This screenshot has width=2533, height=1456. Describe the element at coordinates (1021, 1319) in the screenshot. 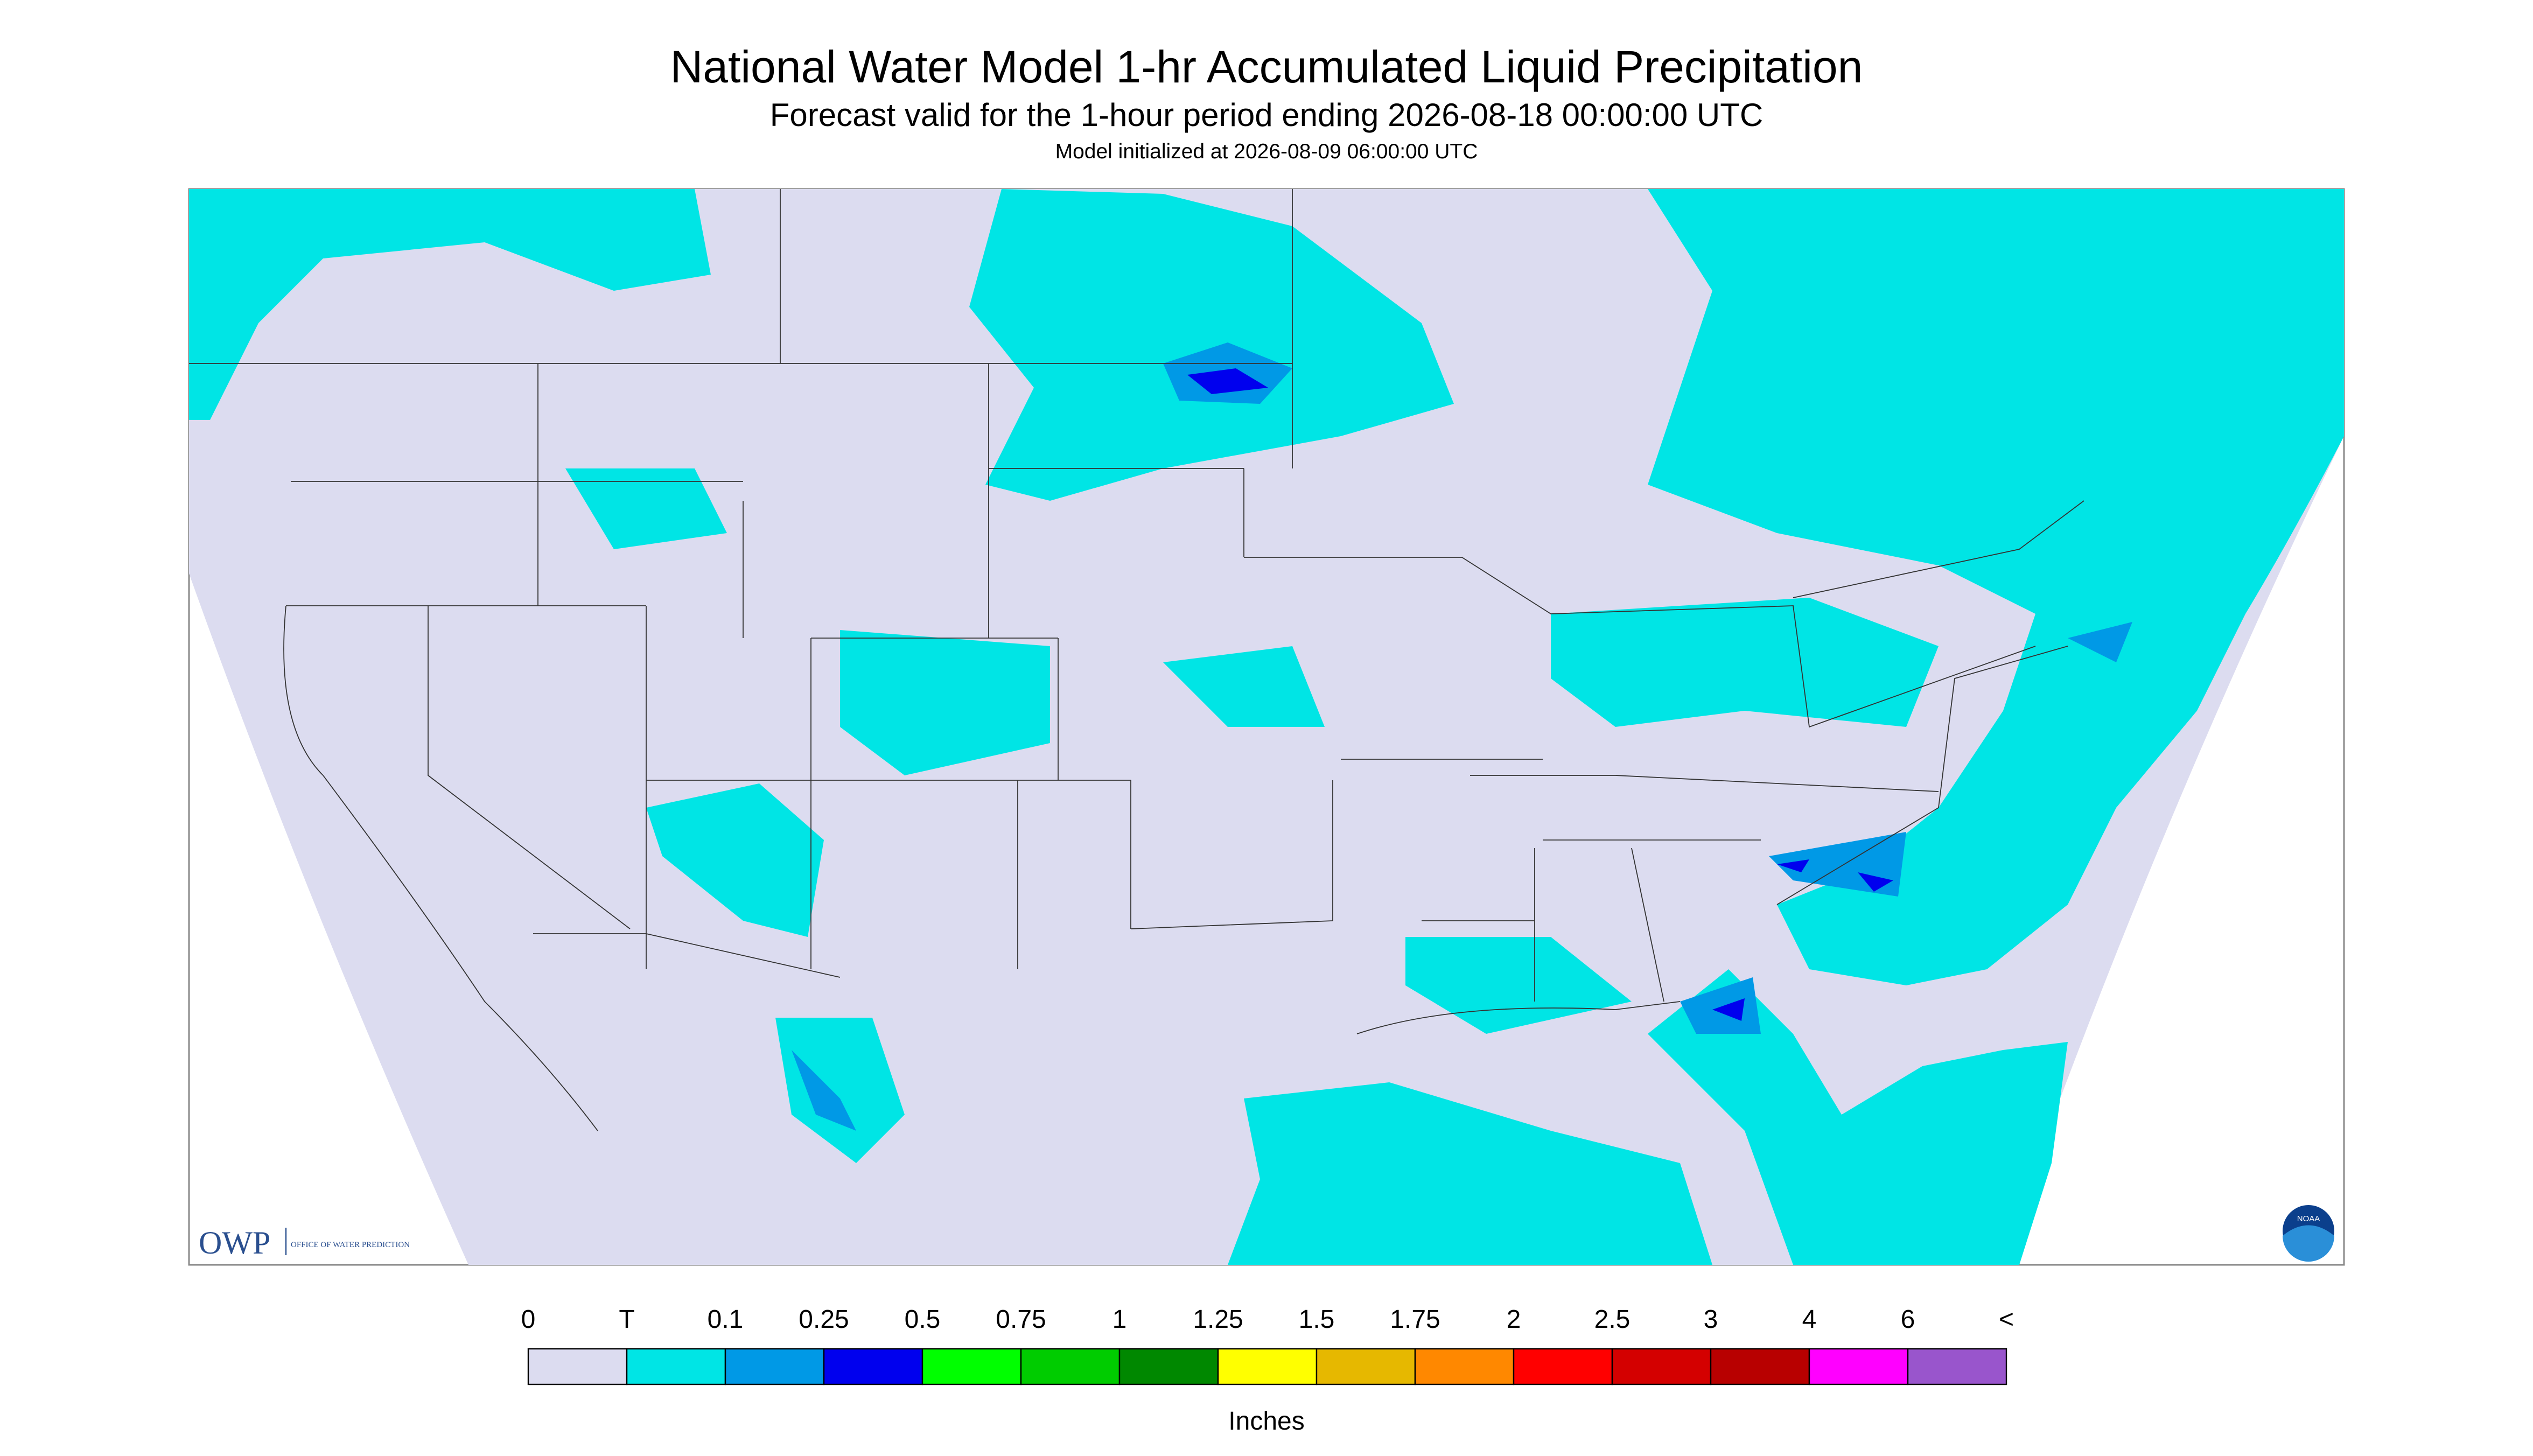

I see `legend-label: 0.75` at that location.